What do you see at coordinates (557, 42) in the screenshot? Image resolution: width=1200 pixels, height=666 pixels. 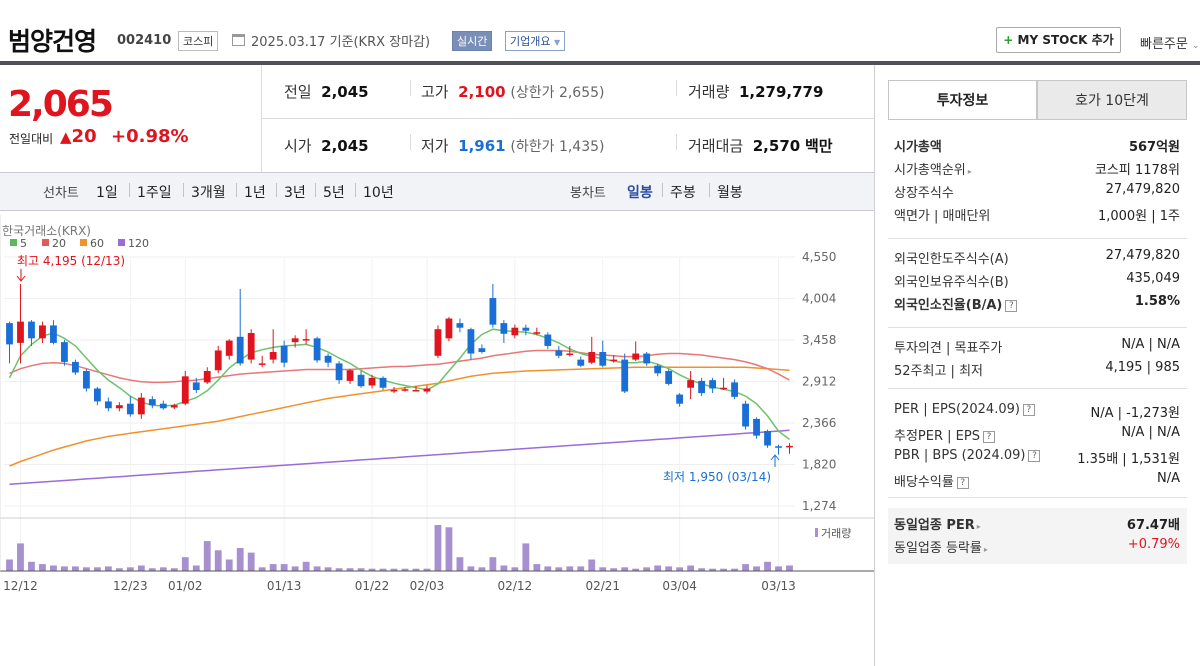 I see `caret-down-icon: ▼` at bounding box center [557, 42].